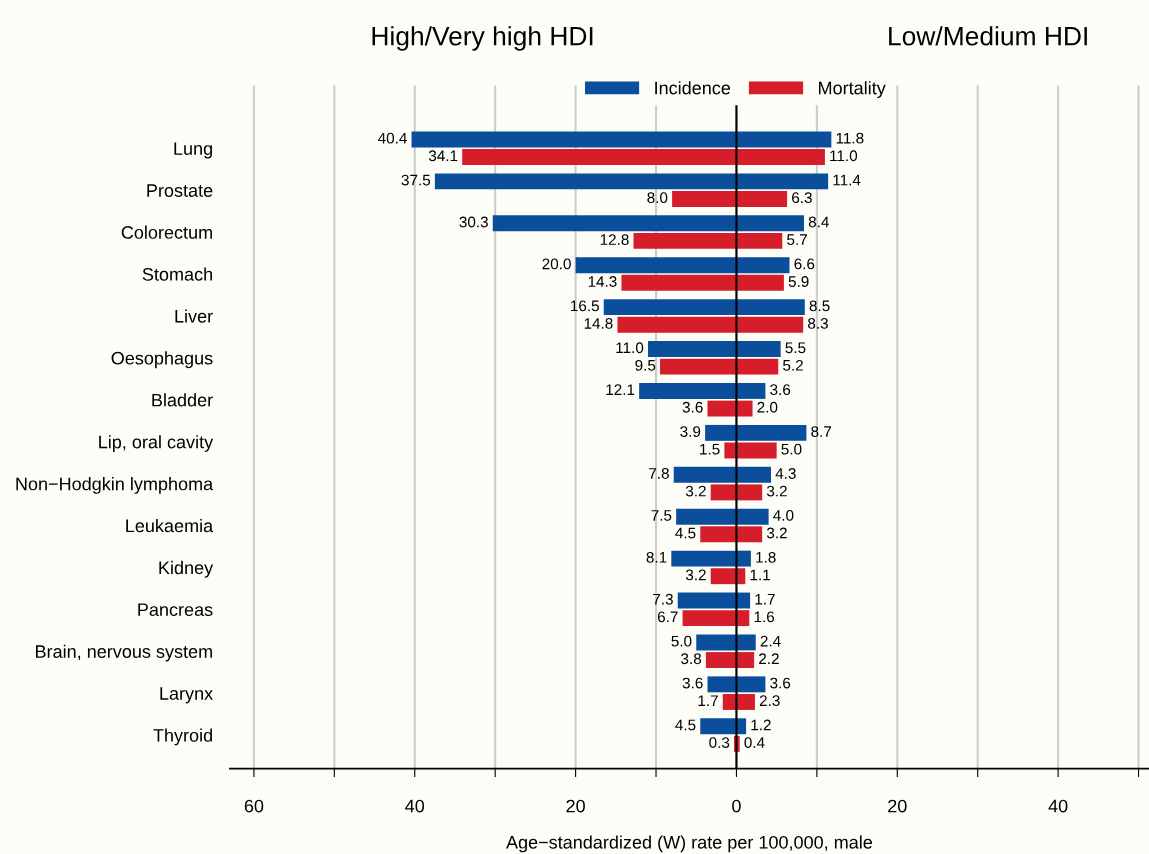  Describe the element at coordinates (657, 198) in the screenshot. I see `data-label: 8.0` at that location.